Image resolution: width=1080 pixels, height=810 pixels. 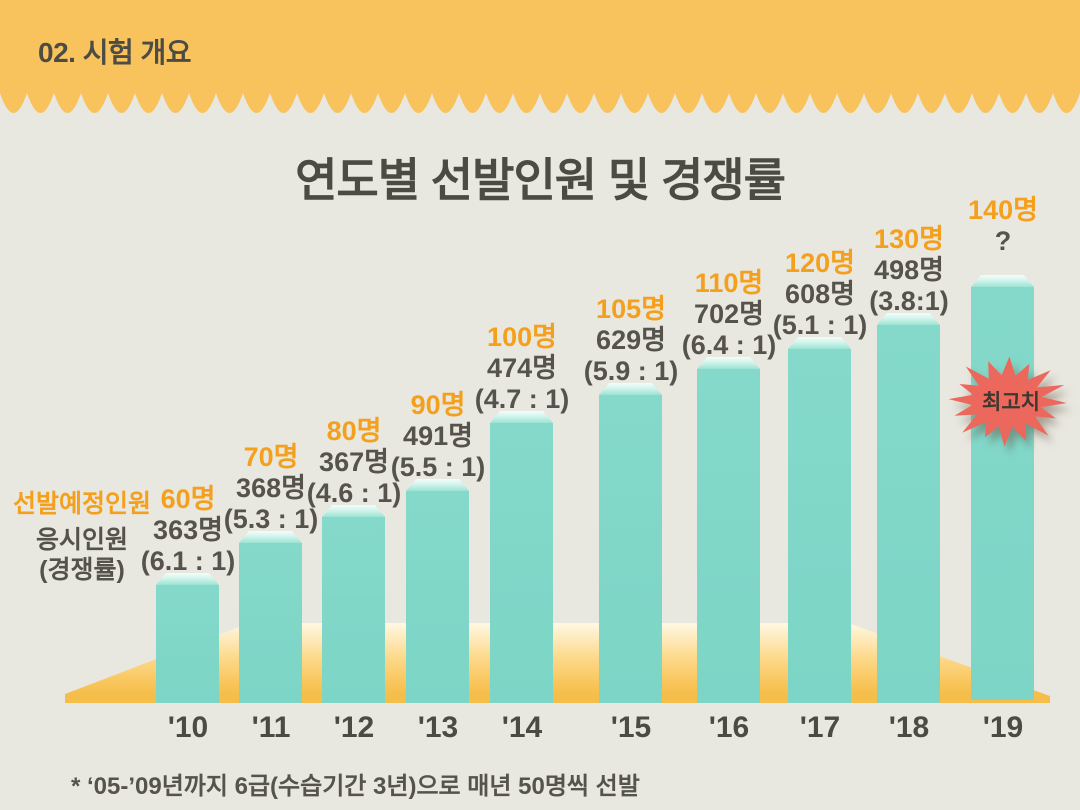 What do you see at coordinates (81, 504) in the screenshot?
I see `legend-planned-label: 선발예정인원` at bounding box center [81, 504].